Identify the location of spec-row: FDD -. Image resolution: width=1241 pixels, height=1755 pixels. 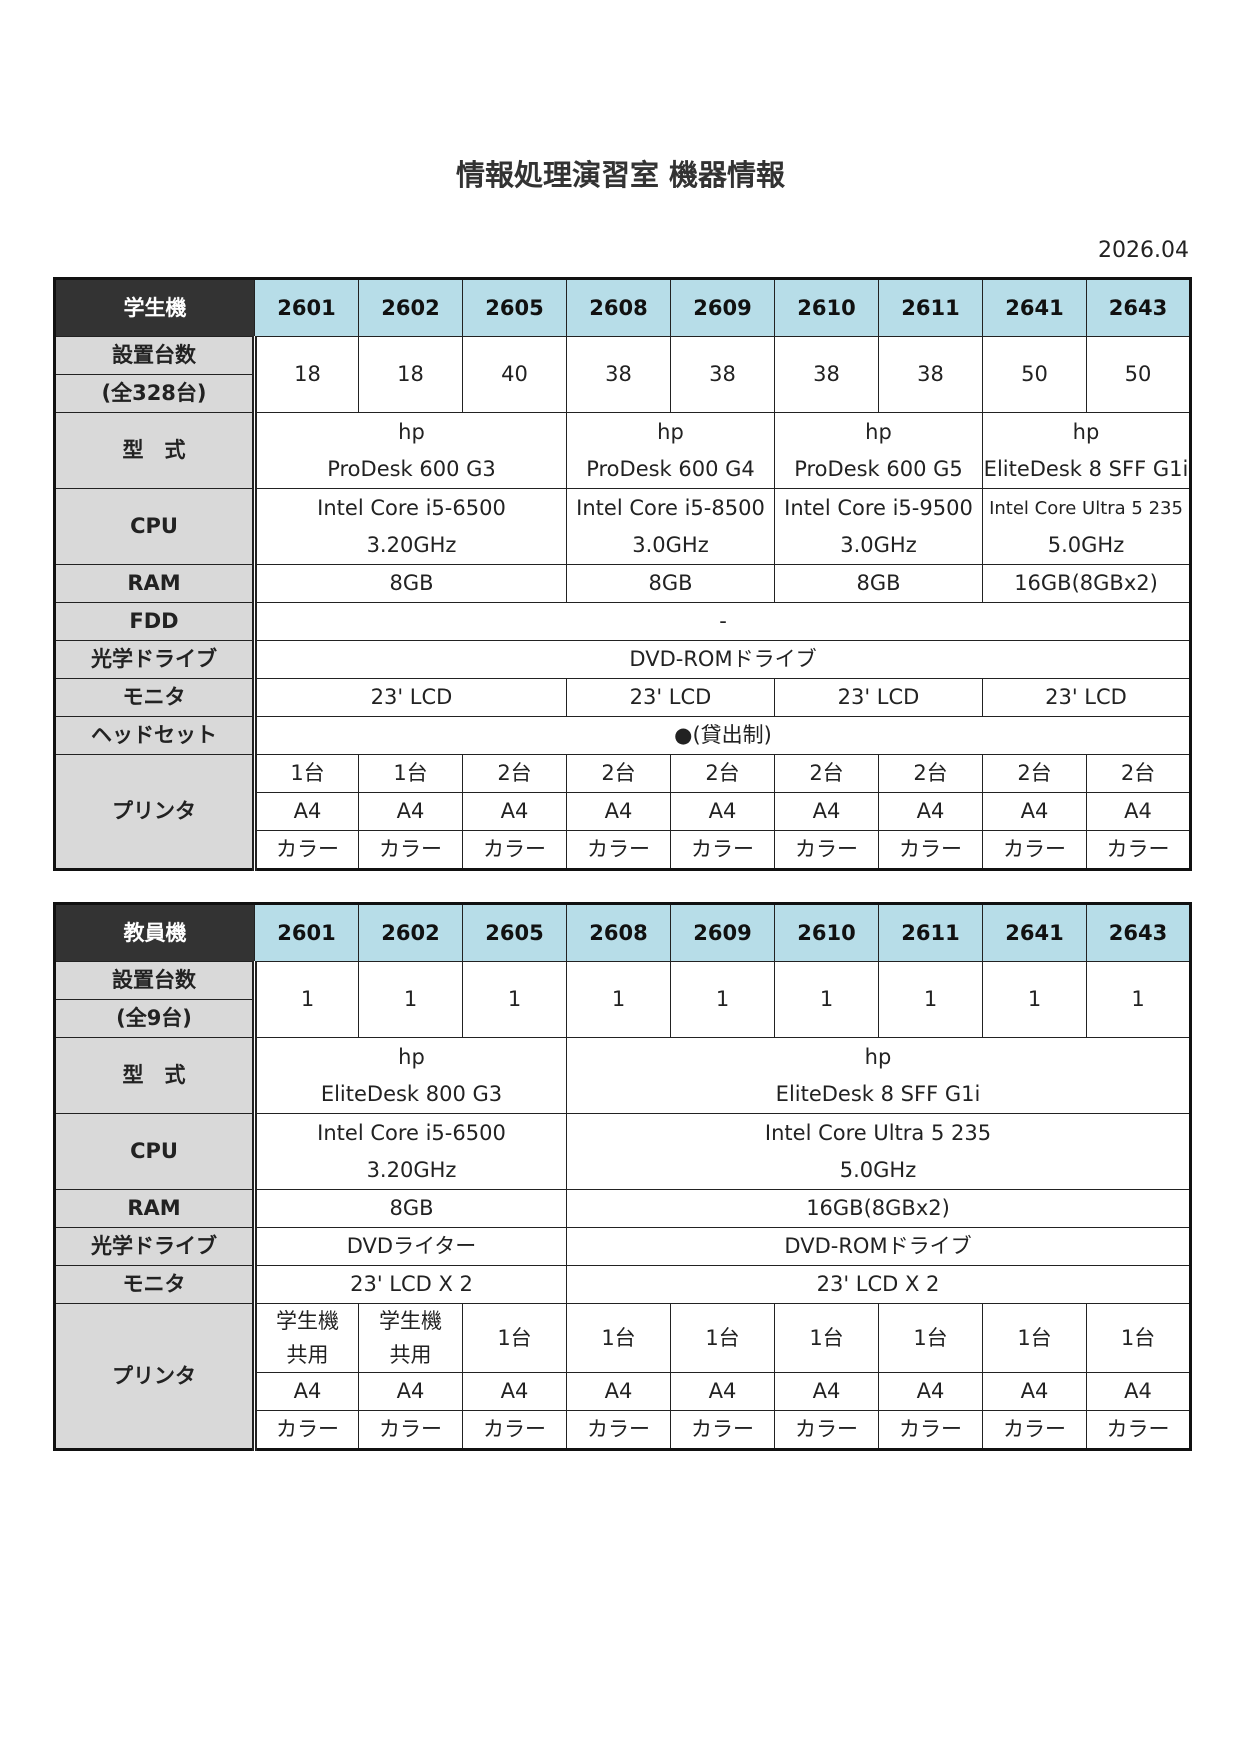
(622, 621).